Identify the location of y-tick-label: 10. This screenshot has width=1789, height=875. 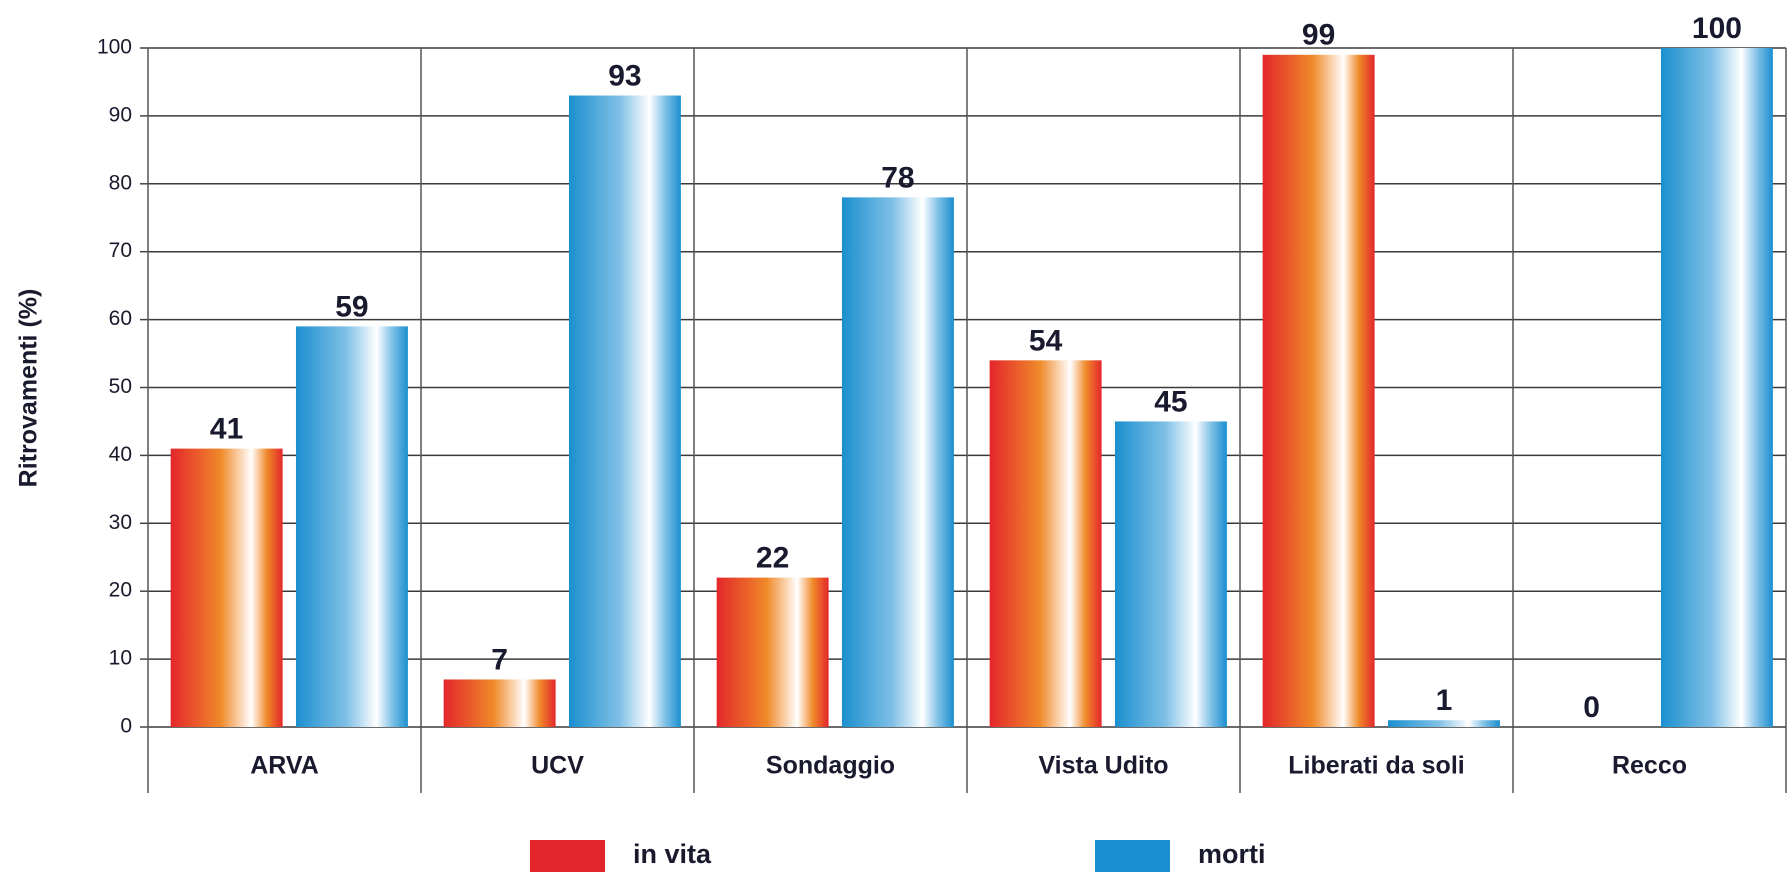
(120, 658).